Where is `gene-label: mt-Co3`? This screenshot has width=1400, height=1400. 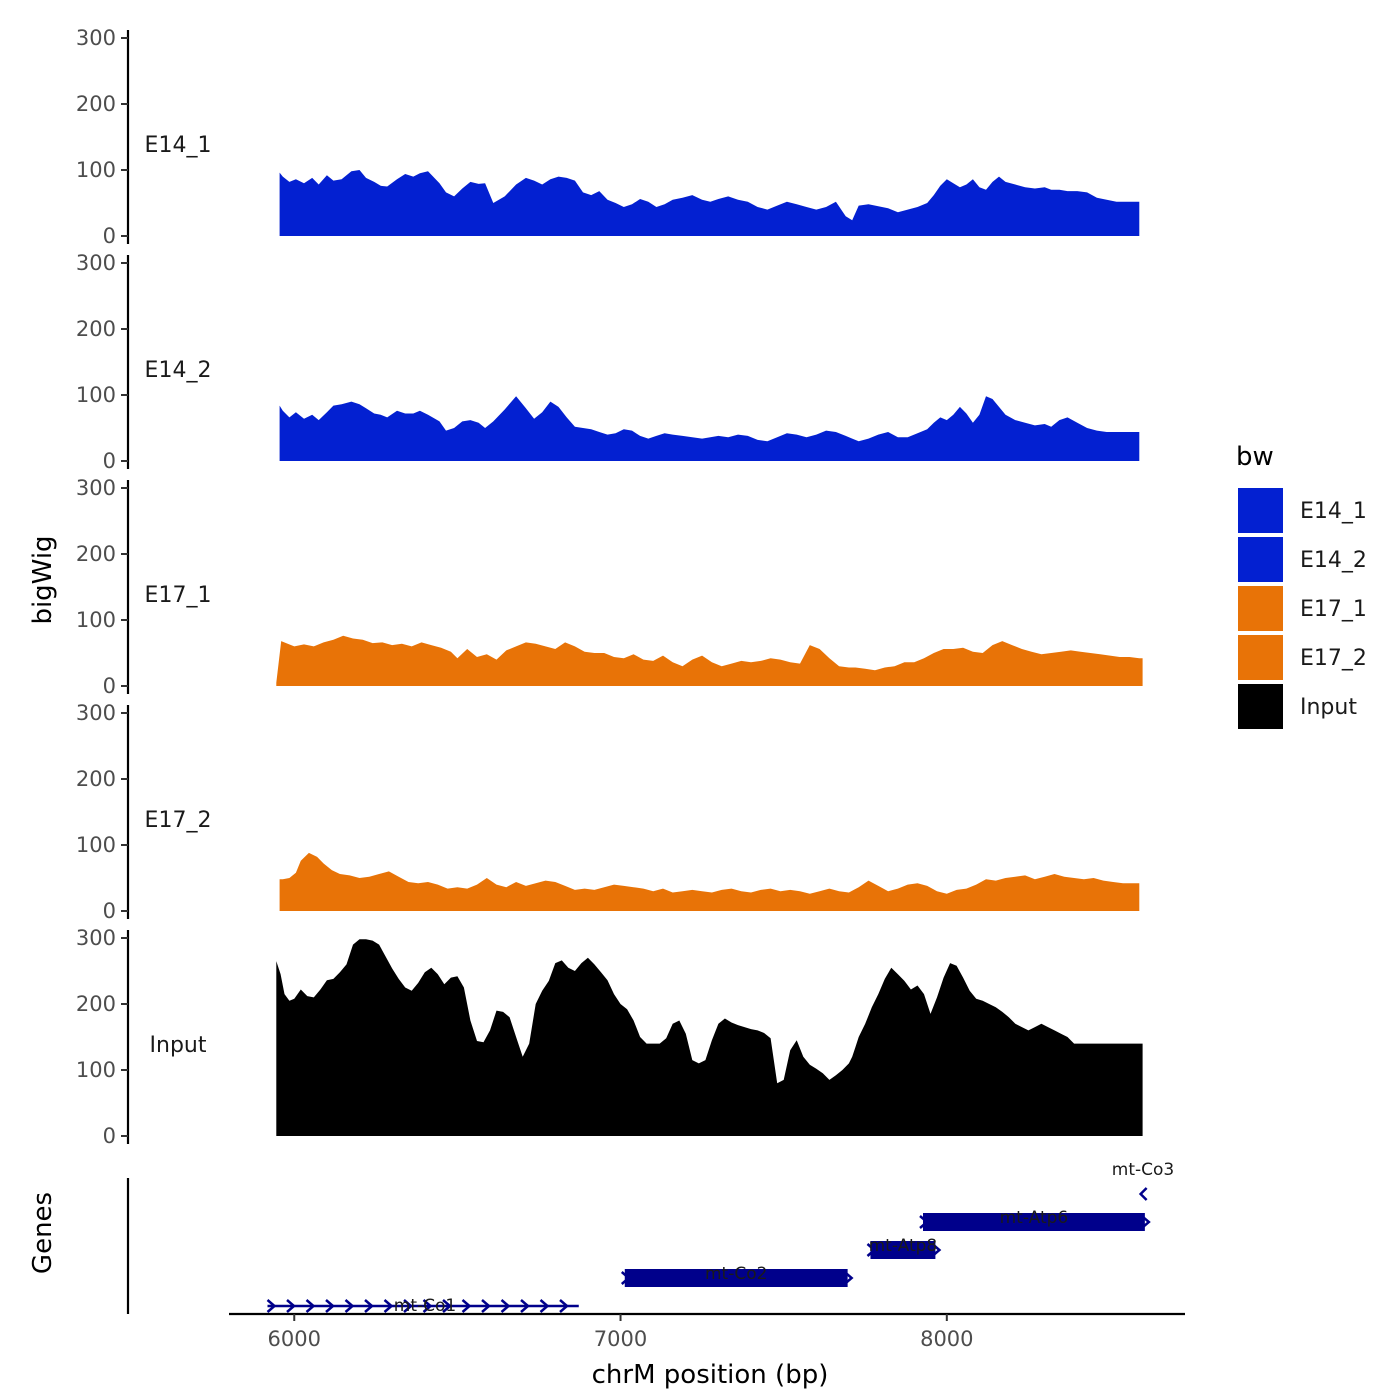 gene-label: mt-Co3 is located at coordinates (1143, 1170).